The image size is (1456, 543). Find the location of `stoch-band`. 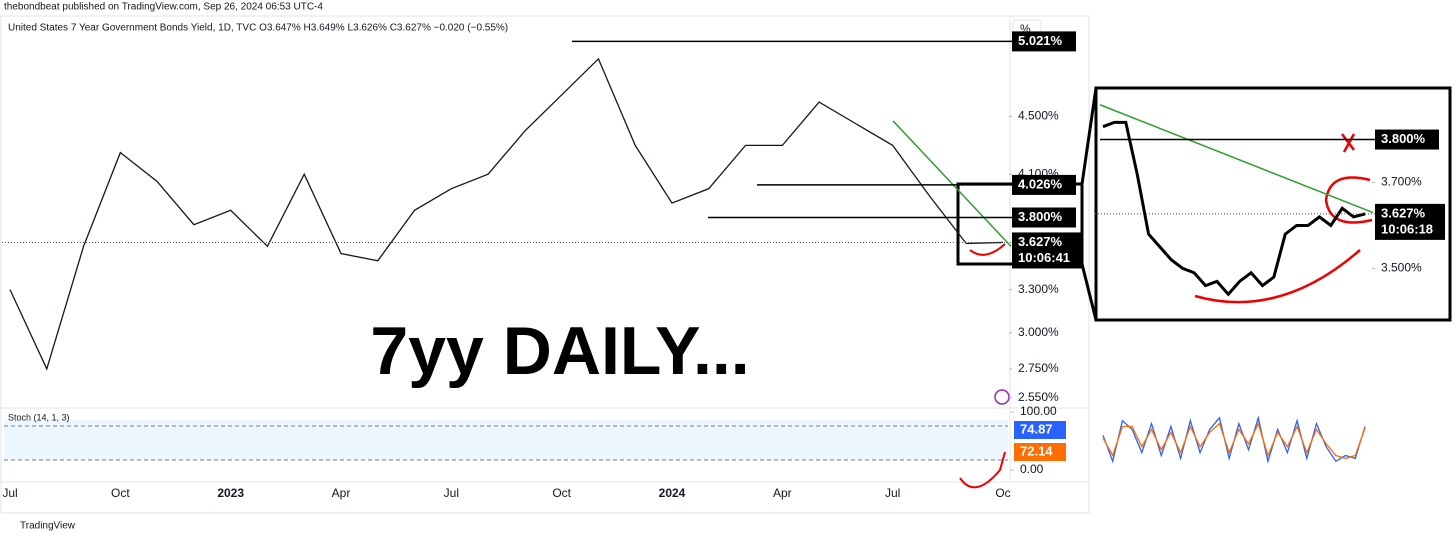

stoch-band is located at coordinates (506, 440).